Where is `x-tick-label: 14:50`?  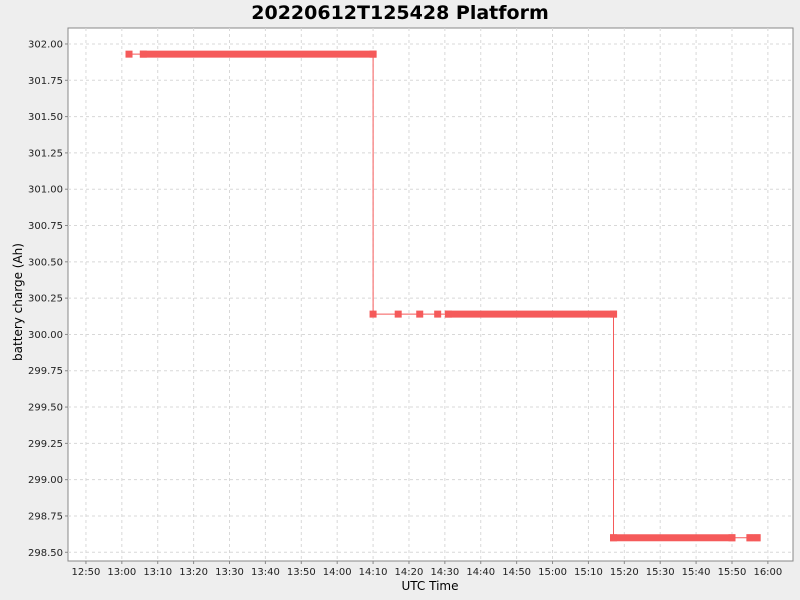
x-tick-label: 14:50 is located at coordinates (516, 572).